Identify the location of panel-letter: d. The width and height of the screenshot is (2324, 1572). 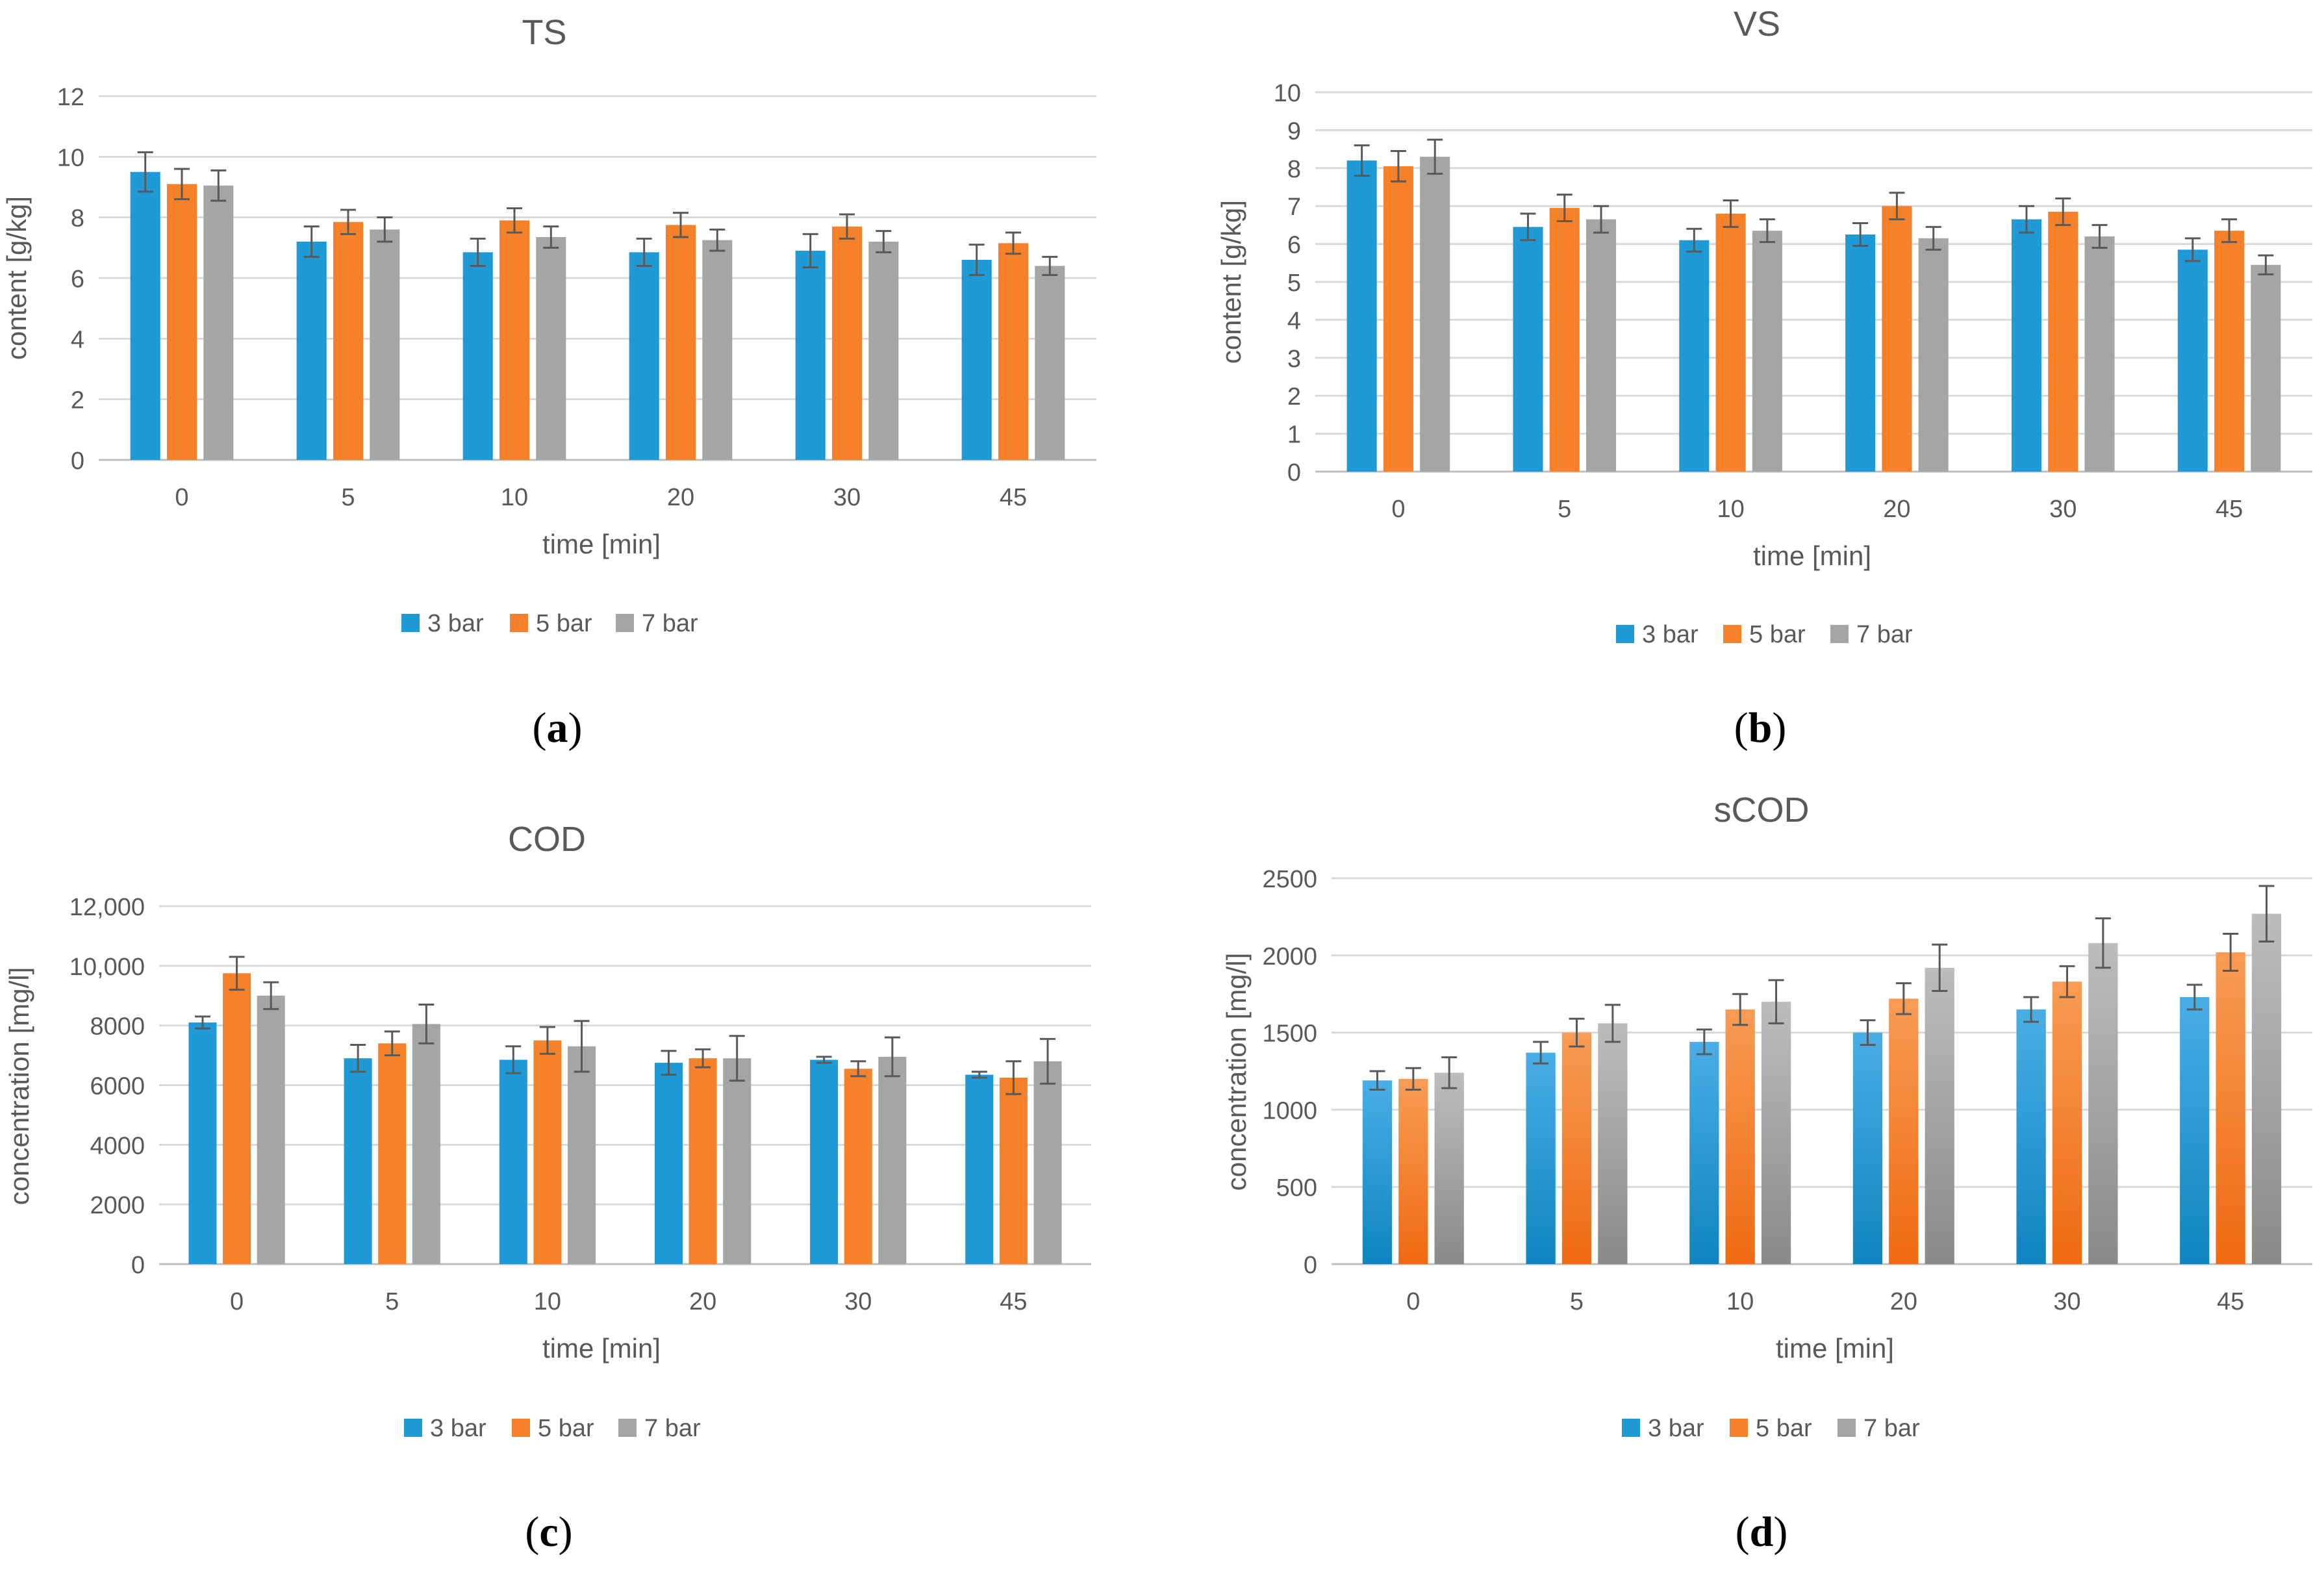
(1762, 1532).